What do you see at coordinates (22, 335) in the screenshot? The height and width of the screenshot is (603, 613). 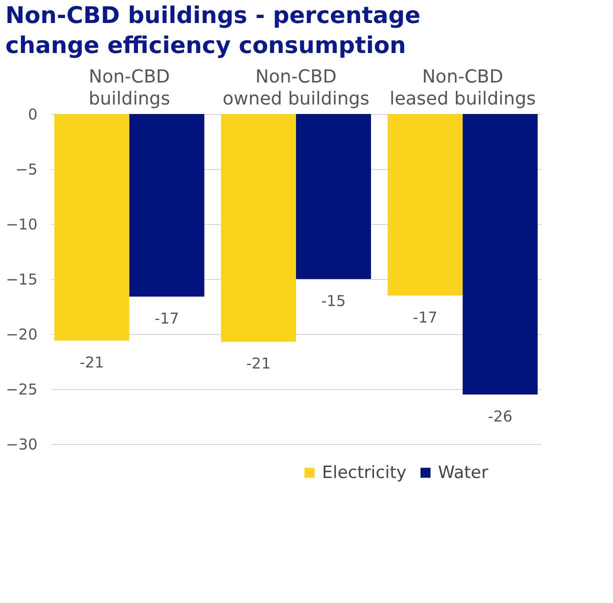 I see `y-tick-label: −20` at bounding box center [22, 335].